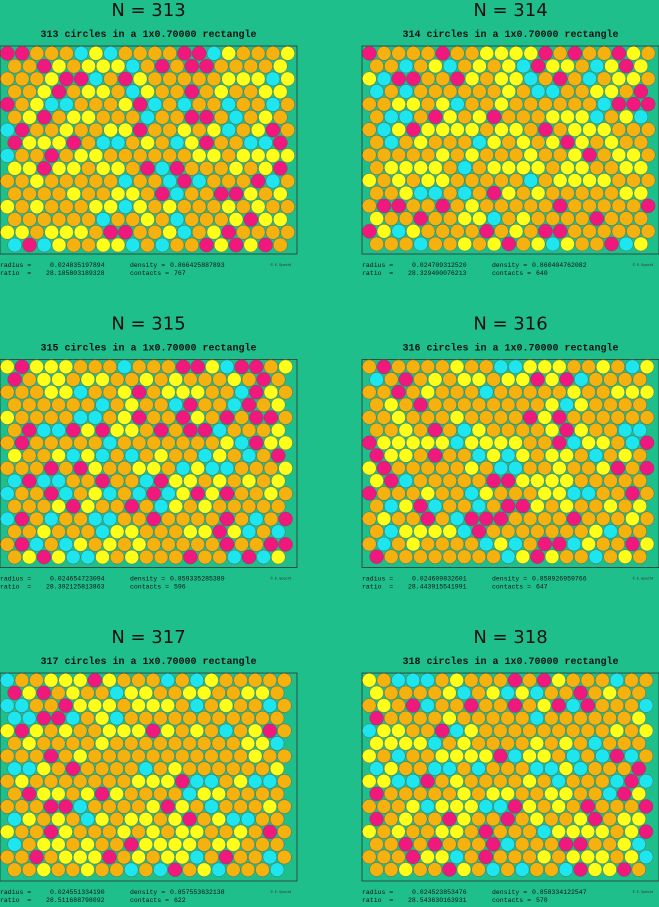 Image resolution: width=659 pixels, height=907 pixels. I want to click on contacts-label: contacts =, so click(149, 900).